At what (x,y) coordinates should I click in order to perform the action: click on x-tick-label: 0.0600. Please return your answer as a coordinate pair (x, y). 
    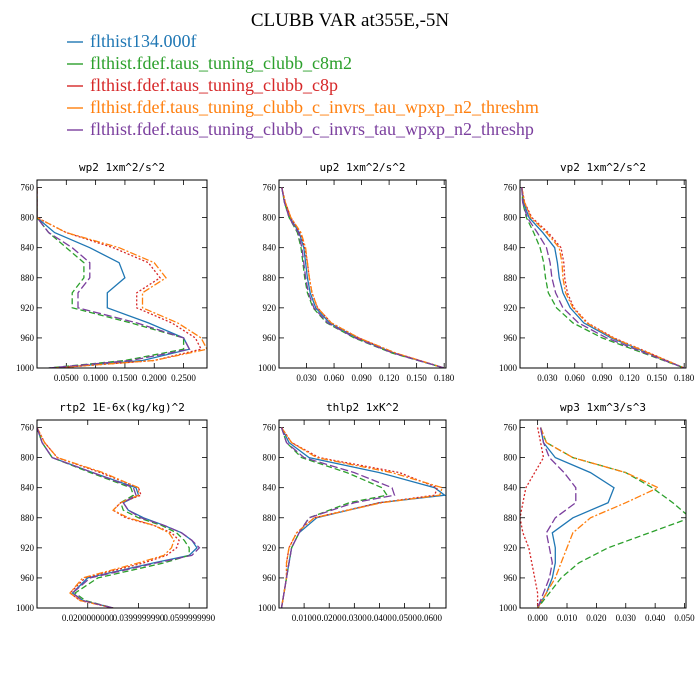
    Looking at the image, I should click on (429, 618).